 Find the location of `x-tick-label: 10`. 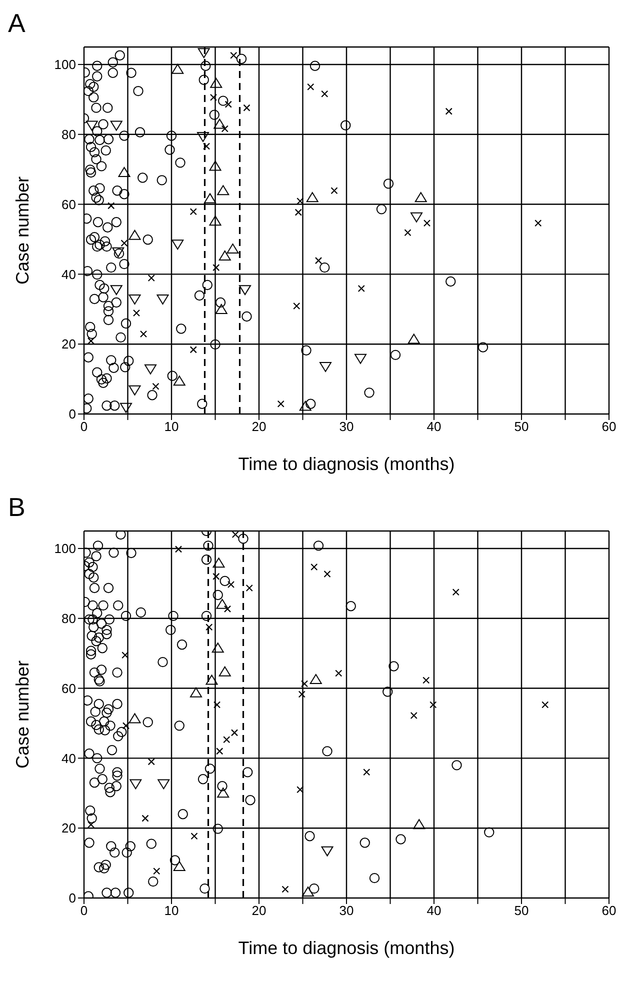

x-tick-label: 10 is located at coordinates (171, 426).